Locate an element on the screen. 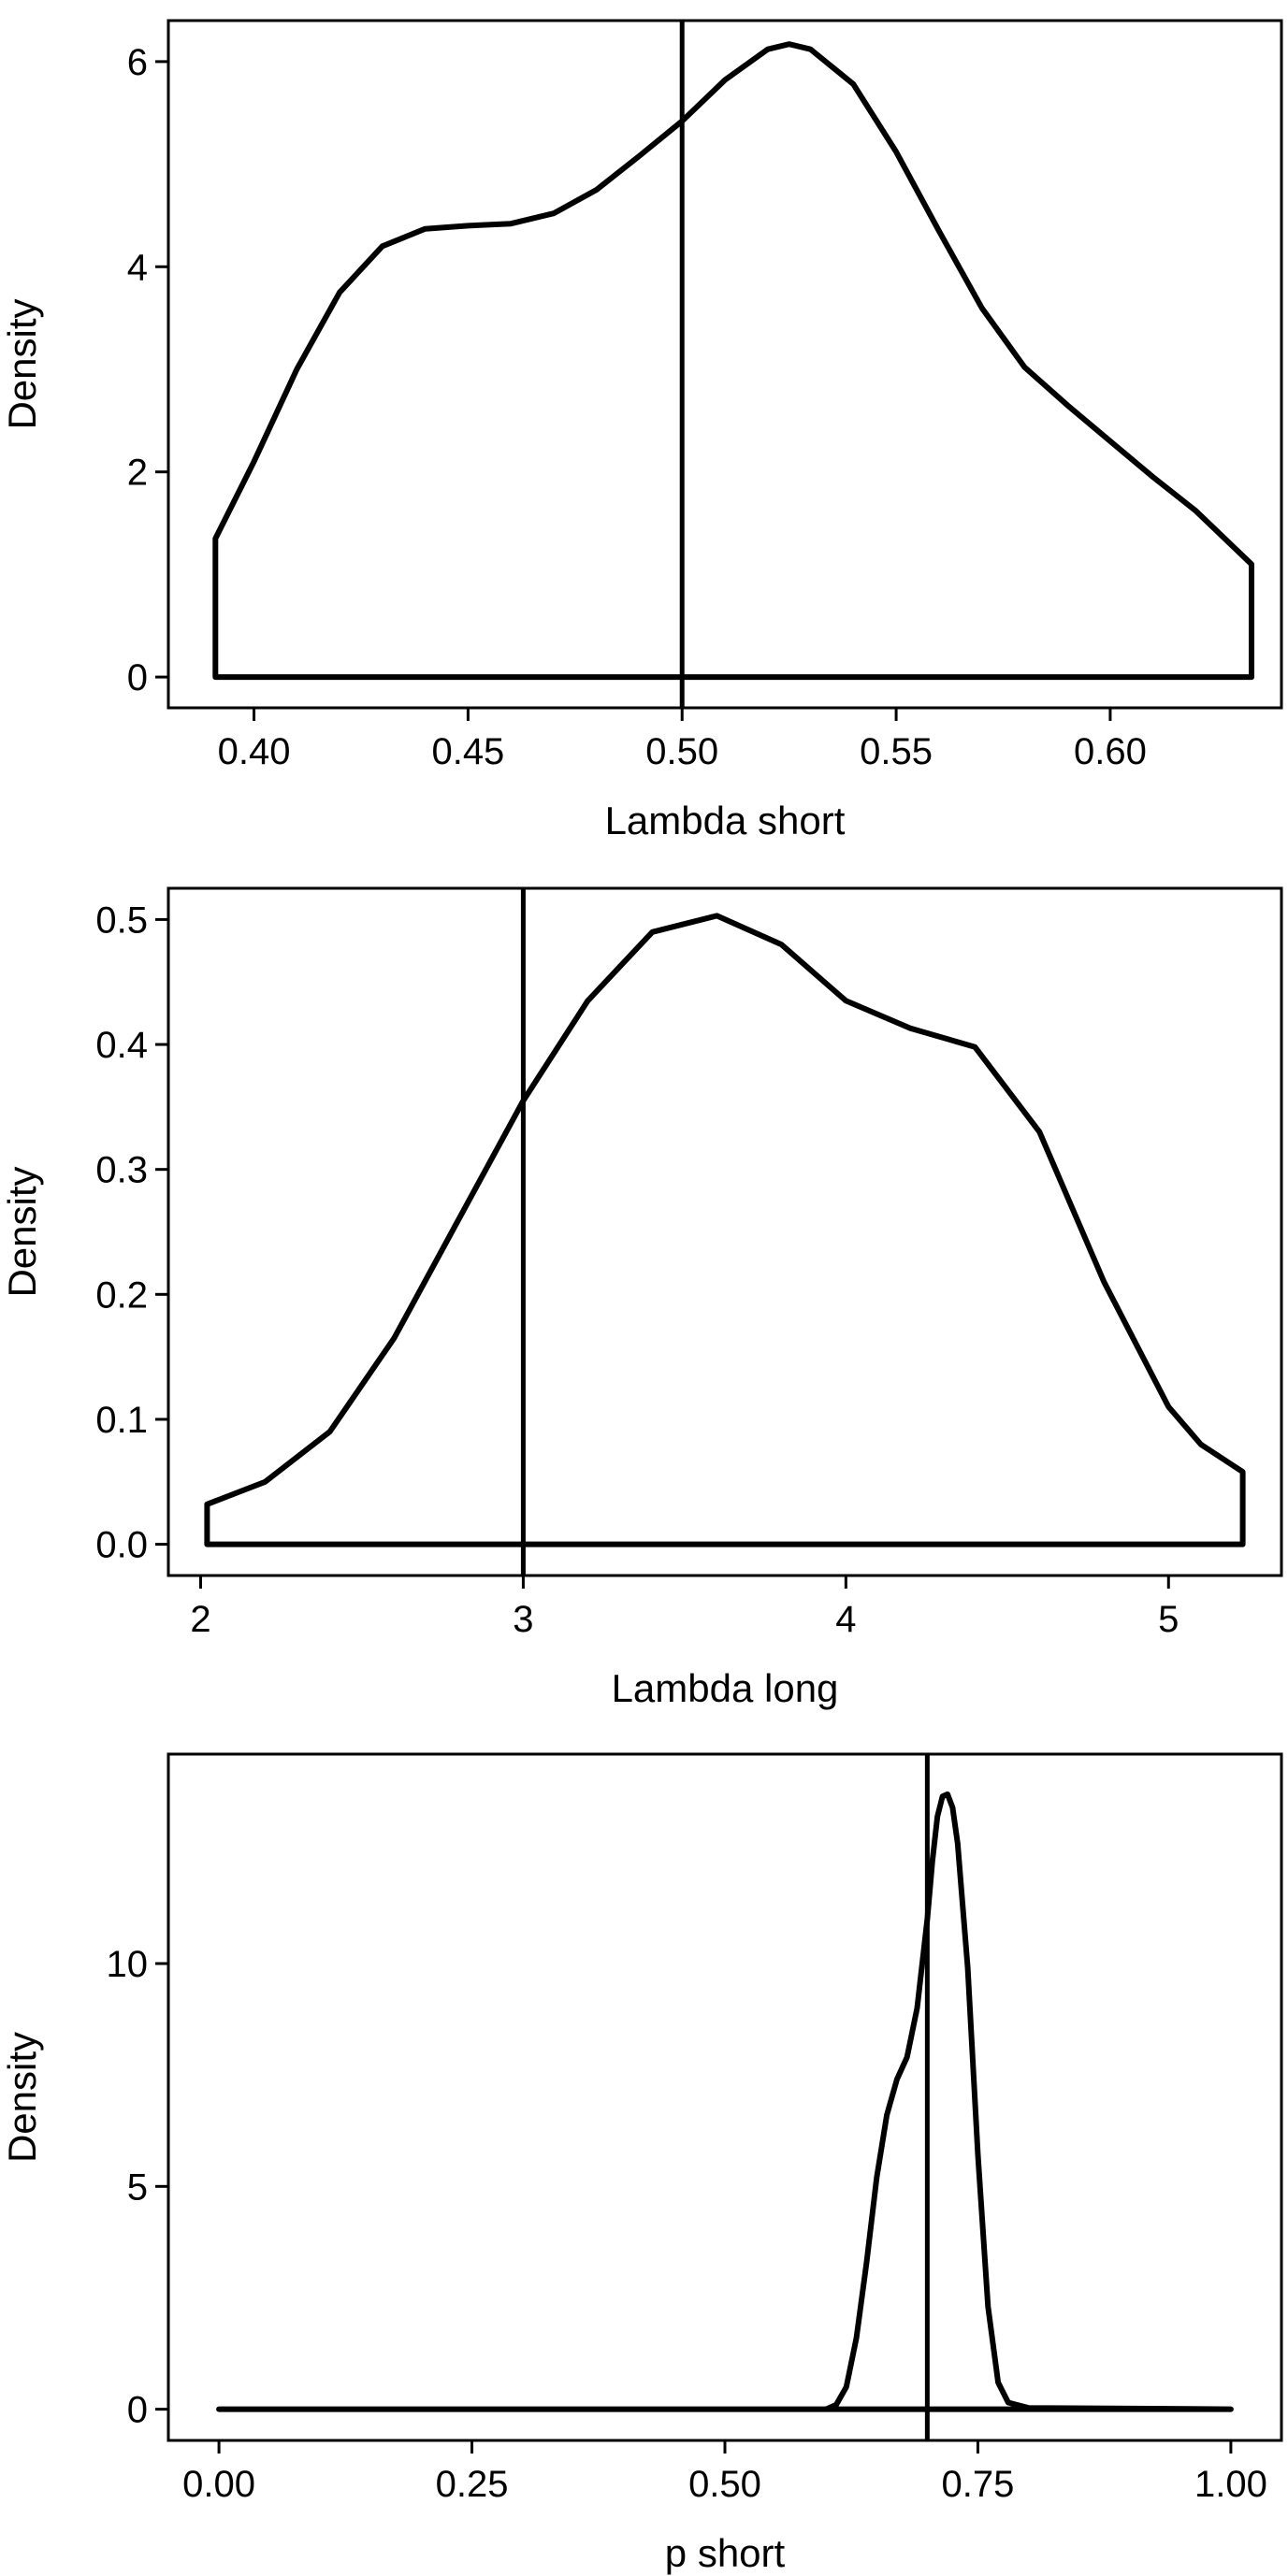 The width and height of the screenshot is (1288, 2576). x-tick-label: 4 is located at coordinates (845, 1620).